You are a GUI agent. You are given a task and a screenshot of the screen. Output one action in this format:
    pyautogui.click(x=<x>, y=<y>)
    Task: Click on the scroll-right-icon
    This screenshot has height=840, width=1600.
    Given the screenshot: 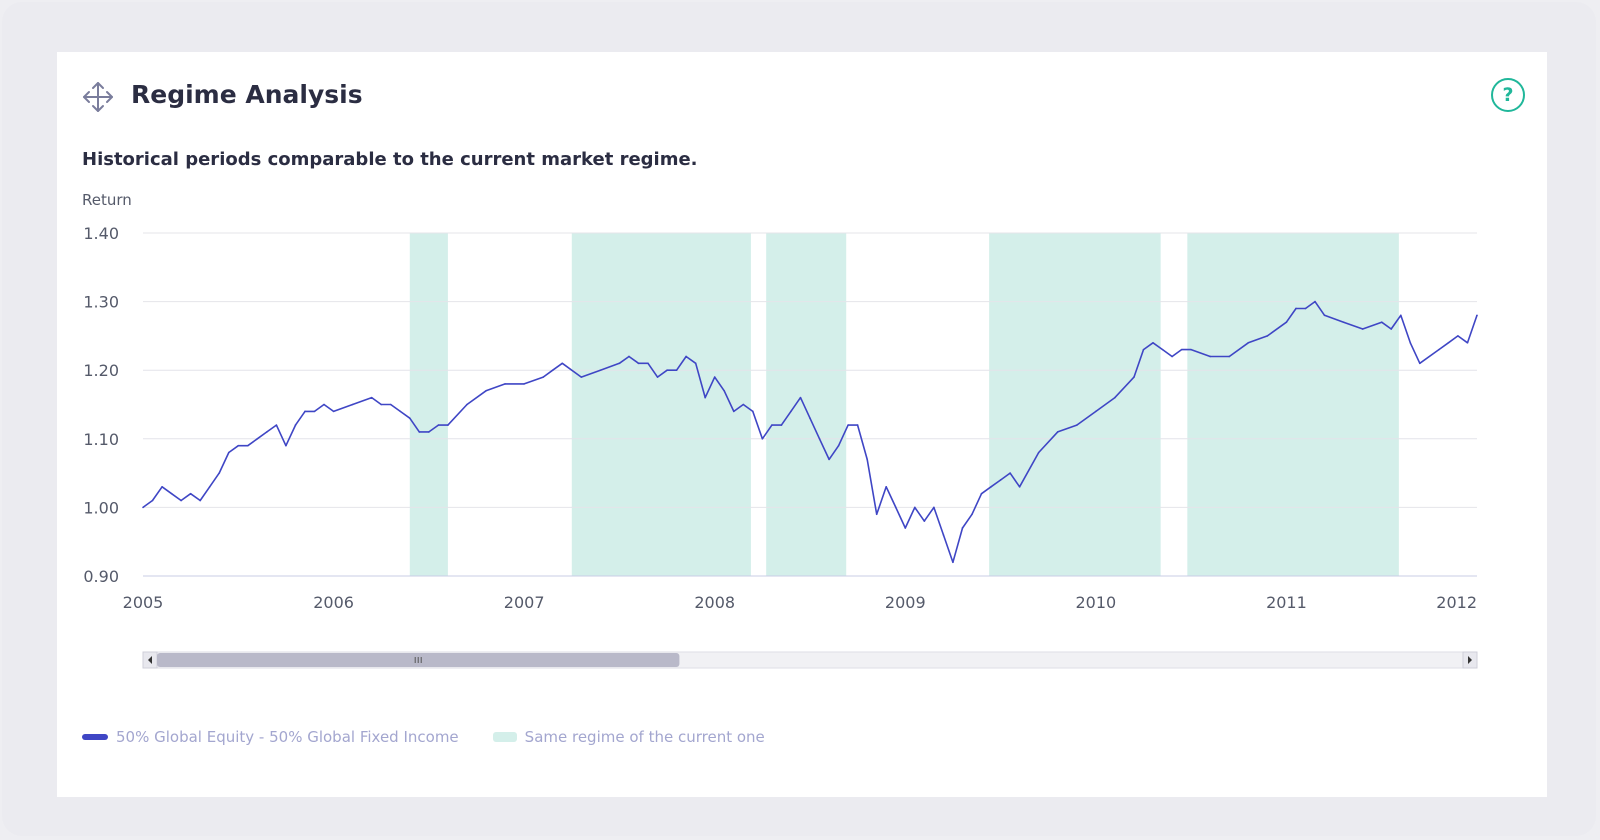 What is the action you would take?
    pyautogui.click(x=1470, y=660)
    